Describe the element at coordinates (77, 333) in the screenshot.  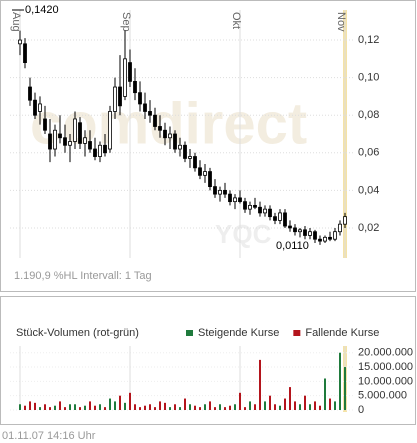
I see `volume-title: Stück-Volumen (rot-grün)` at that location.